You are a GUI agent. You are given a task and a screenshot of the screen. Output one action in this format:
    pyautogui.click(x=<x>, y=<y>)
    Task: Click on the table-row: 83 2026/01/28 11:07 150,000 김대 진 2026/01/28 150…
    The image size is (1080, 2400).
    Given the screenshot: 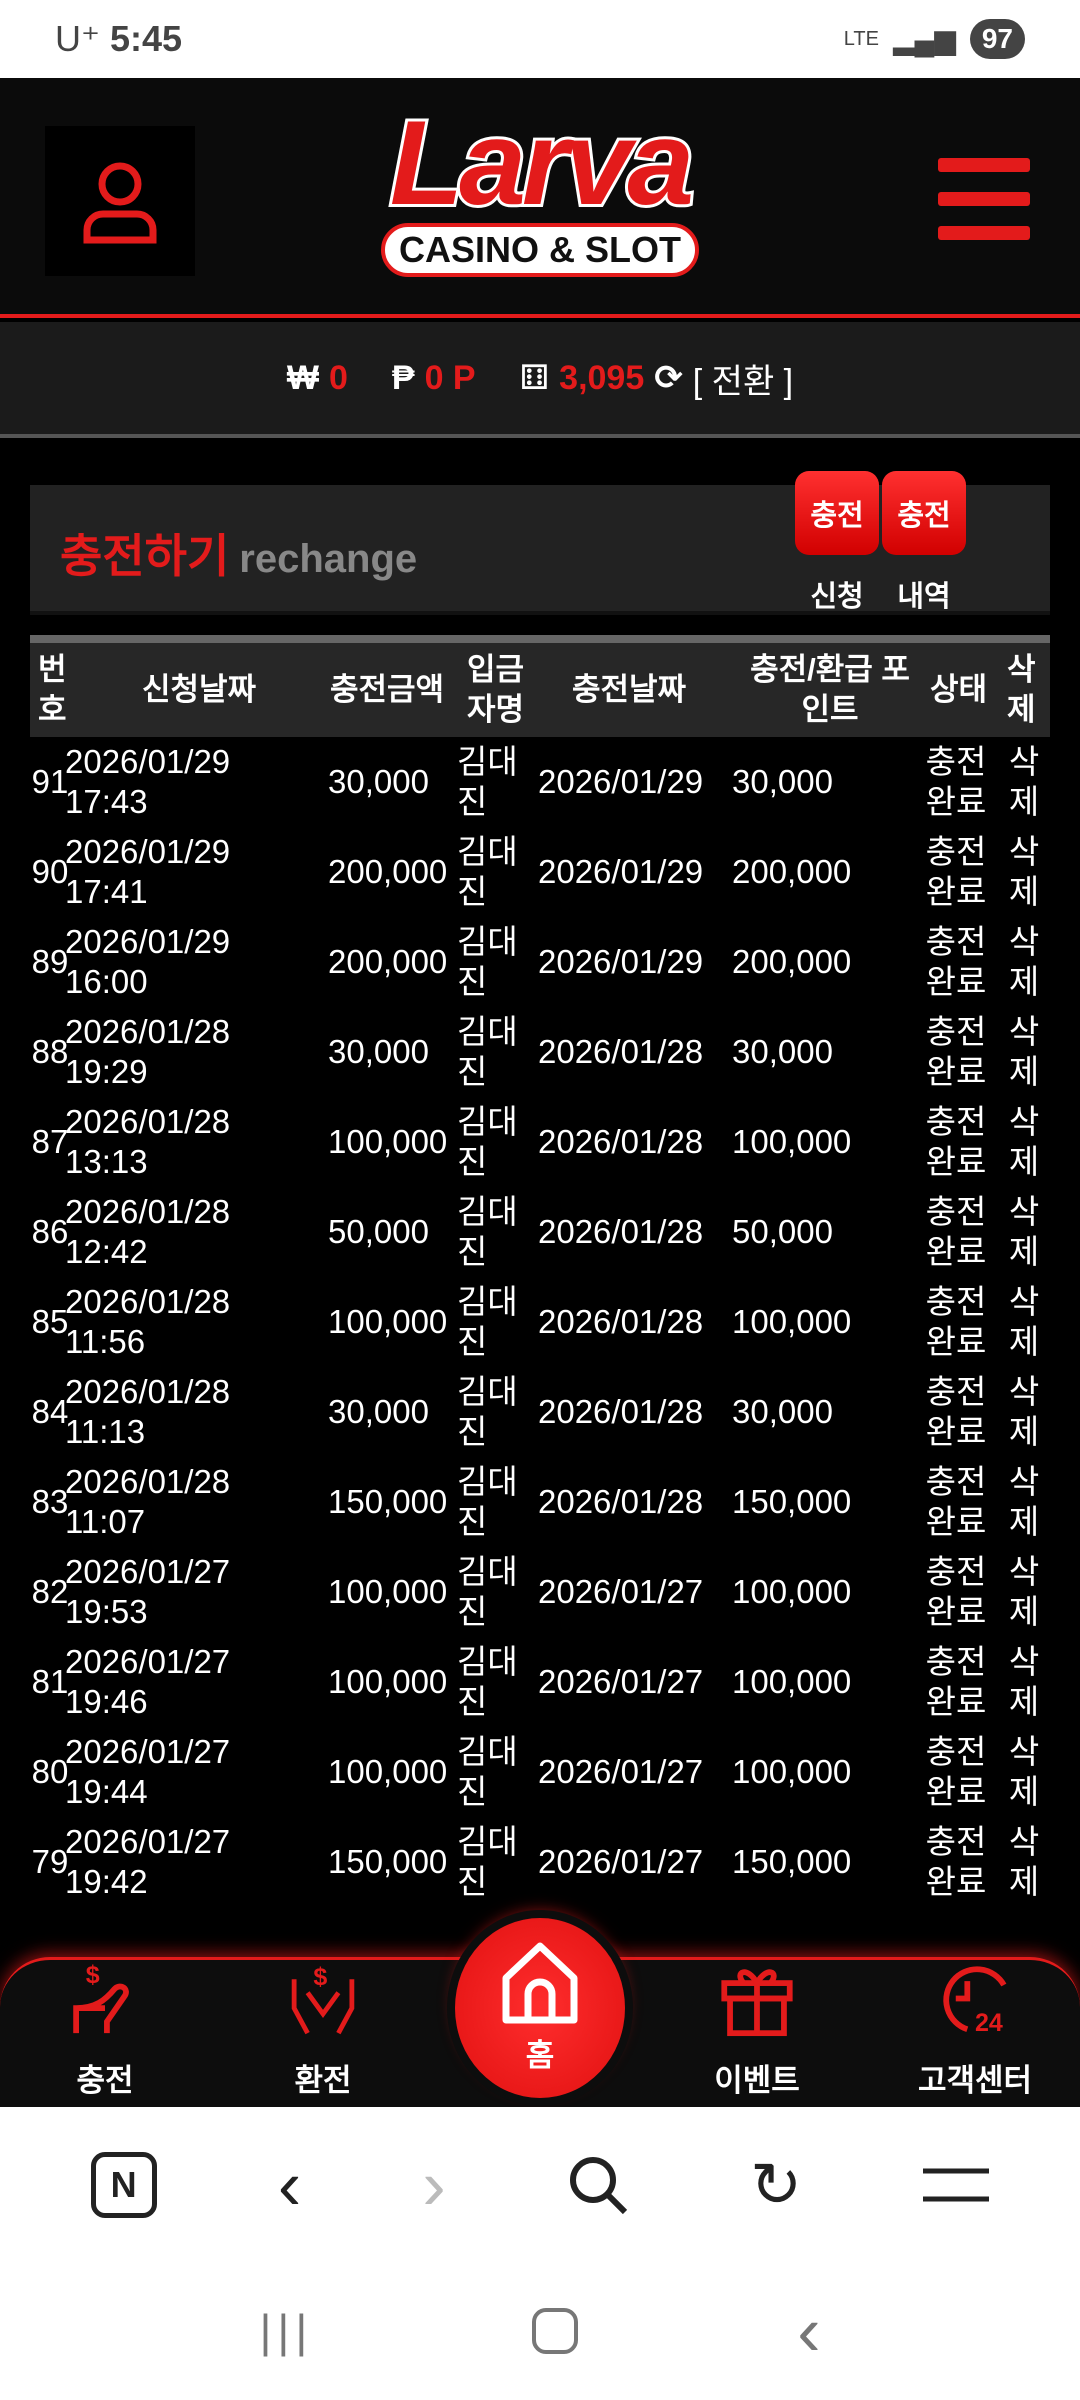 What is the action you would take?
    pyautogui.click(x=540, y=1502)
    